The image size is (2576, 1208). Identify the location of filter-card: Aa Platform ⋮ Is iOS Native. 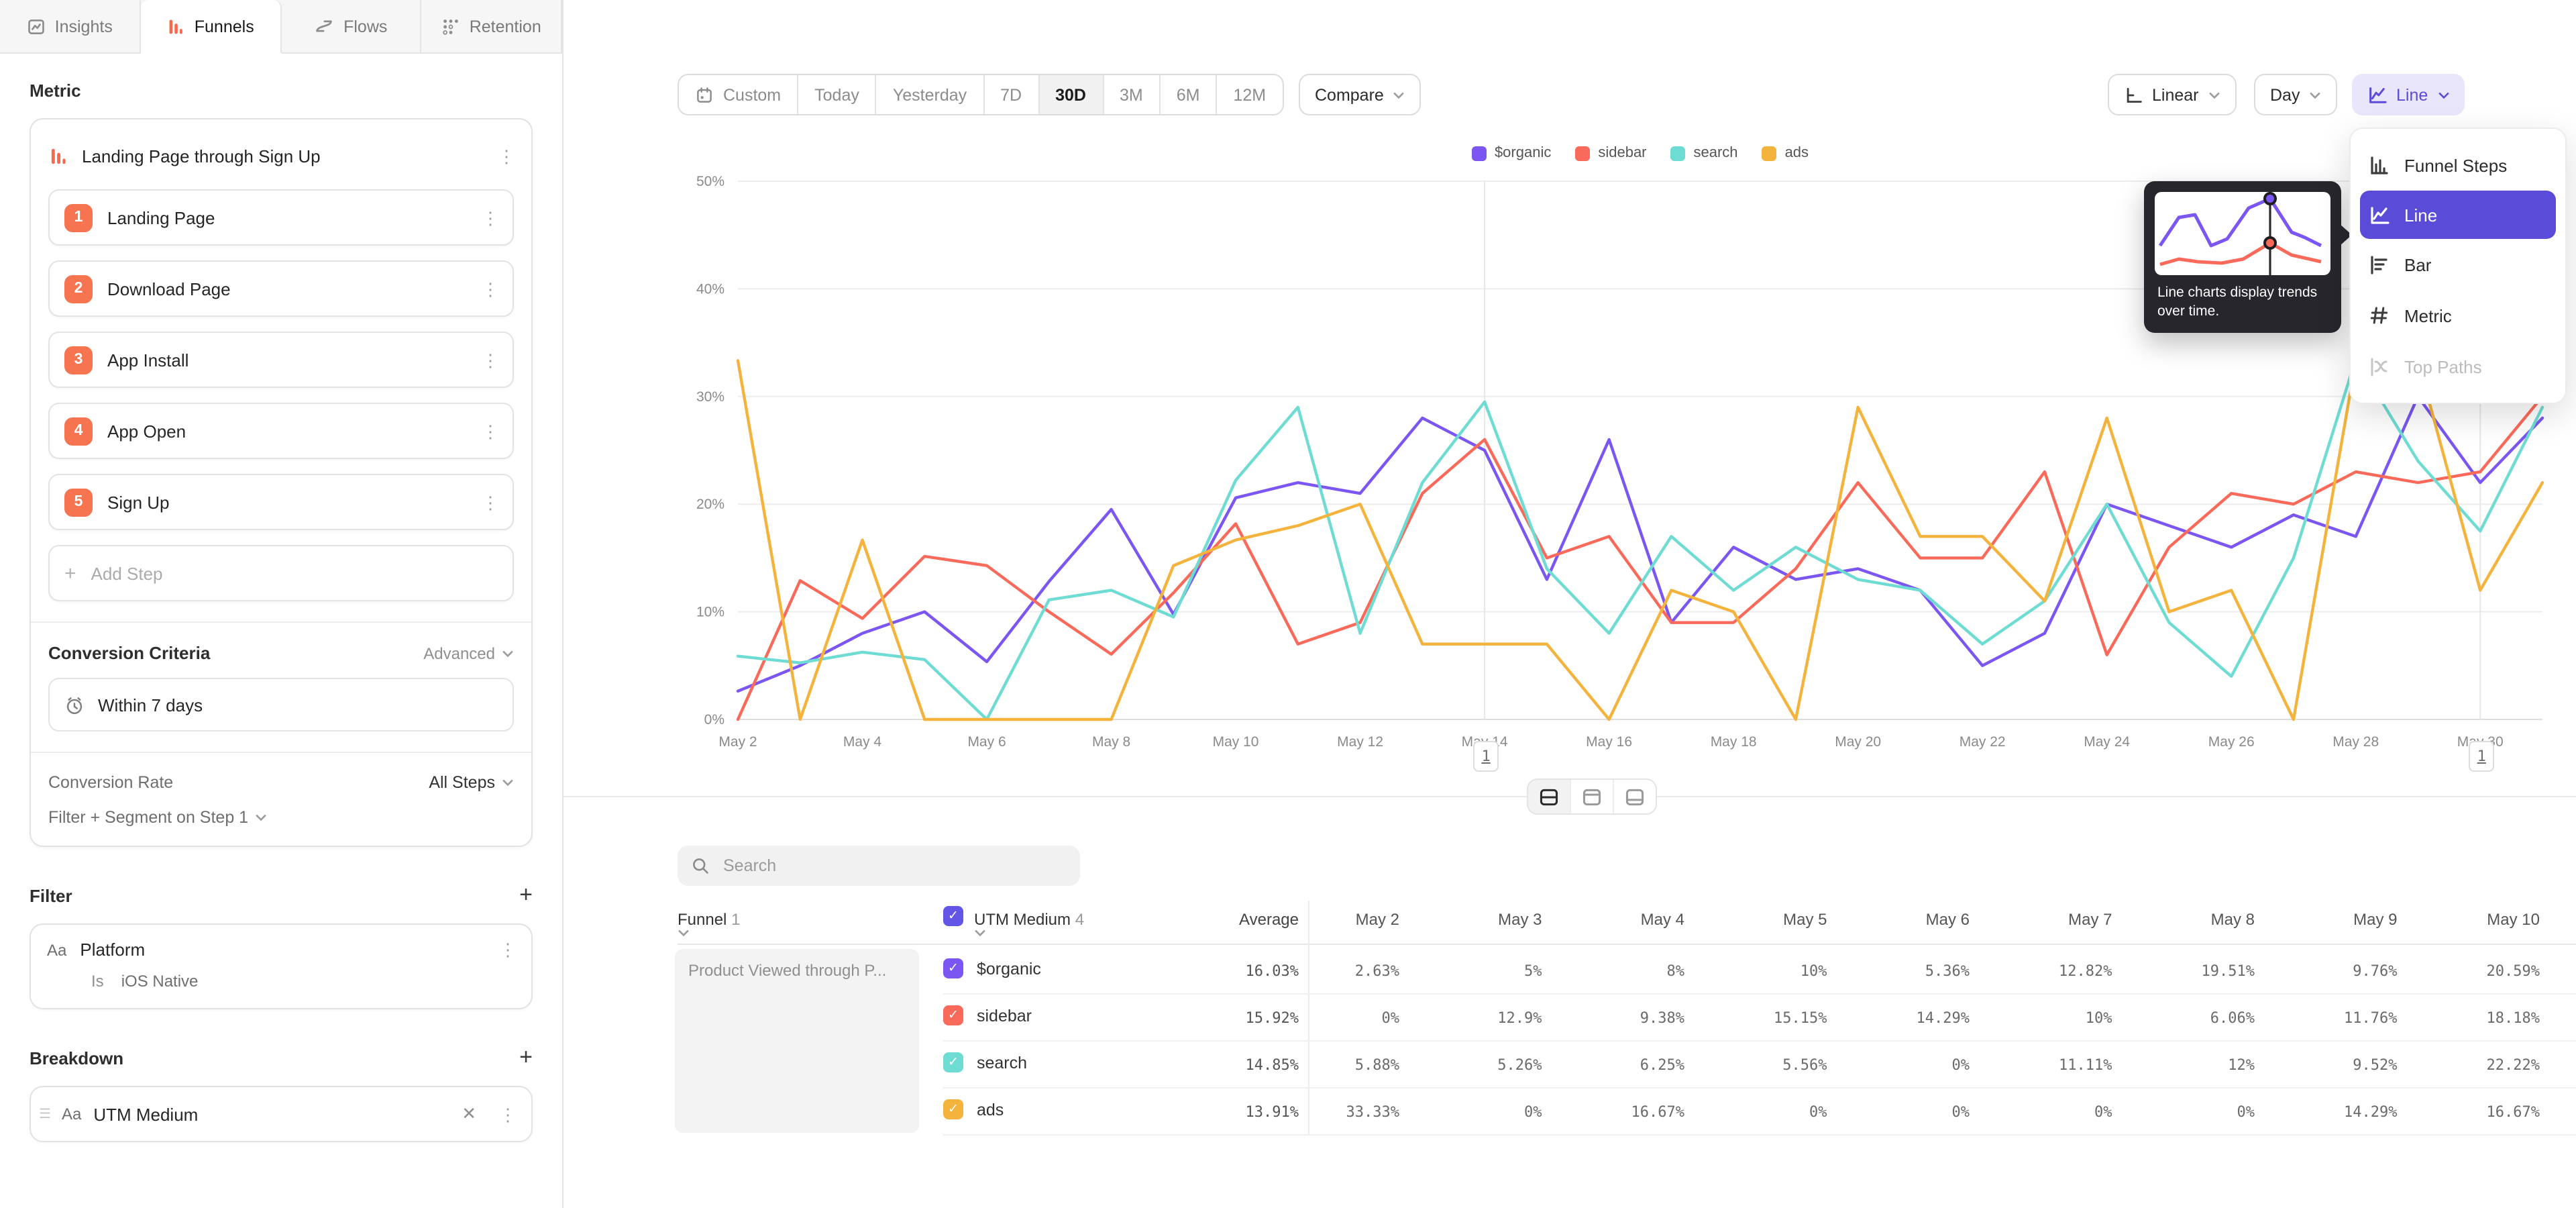
(281, 966).